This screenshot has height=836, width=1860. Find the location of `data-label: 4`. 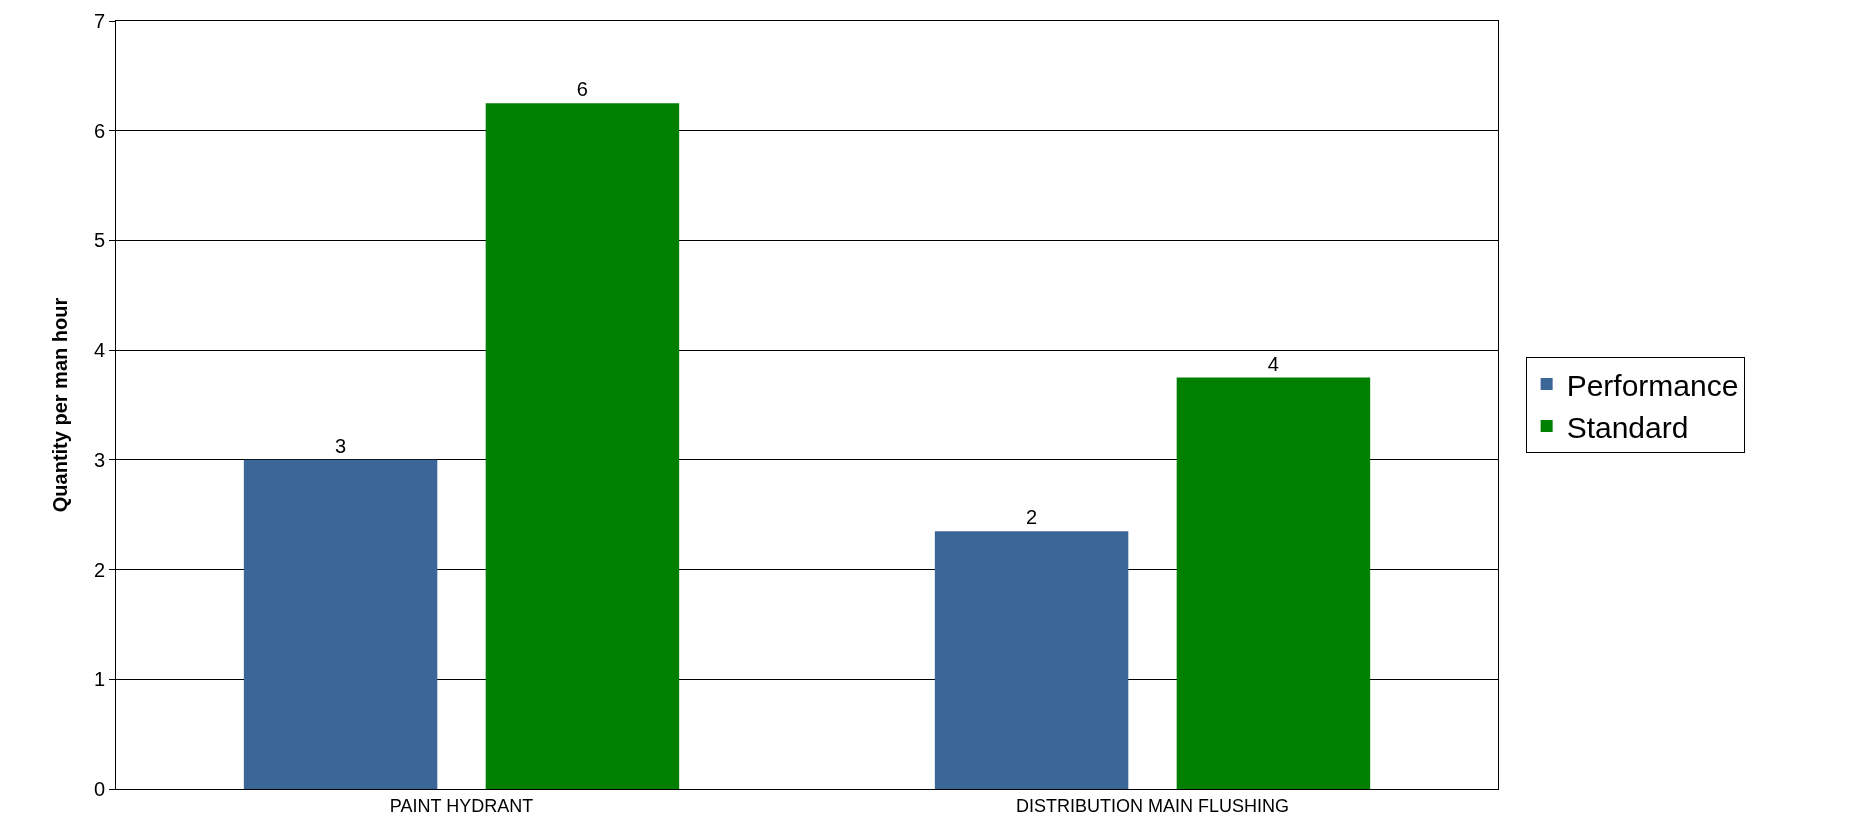

data-label: 4 is located at coordinates (1273, 363).